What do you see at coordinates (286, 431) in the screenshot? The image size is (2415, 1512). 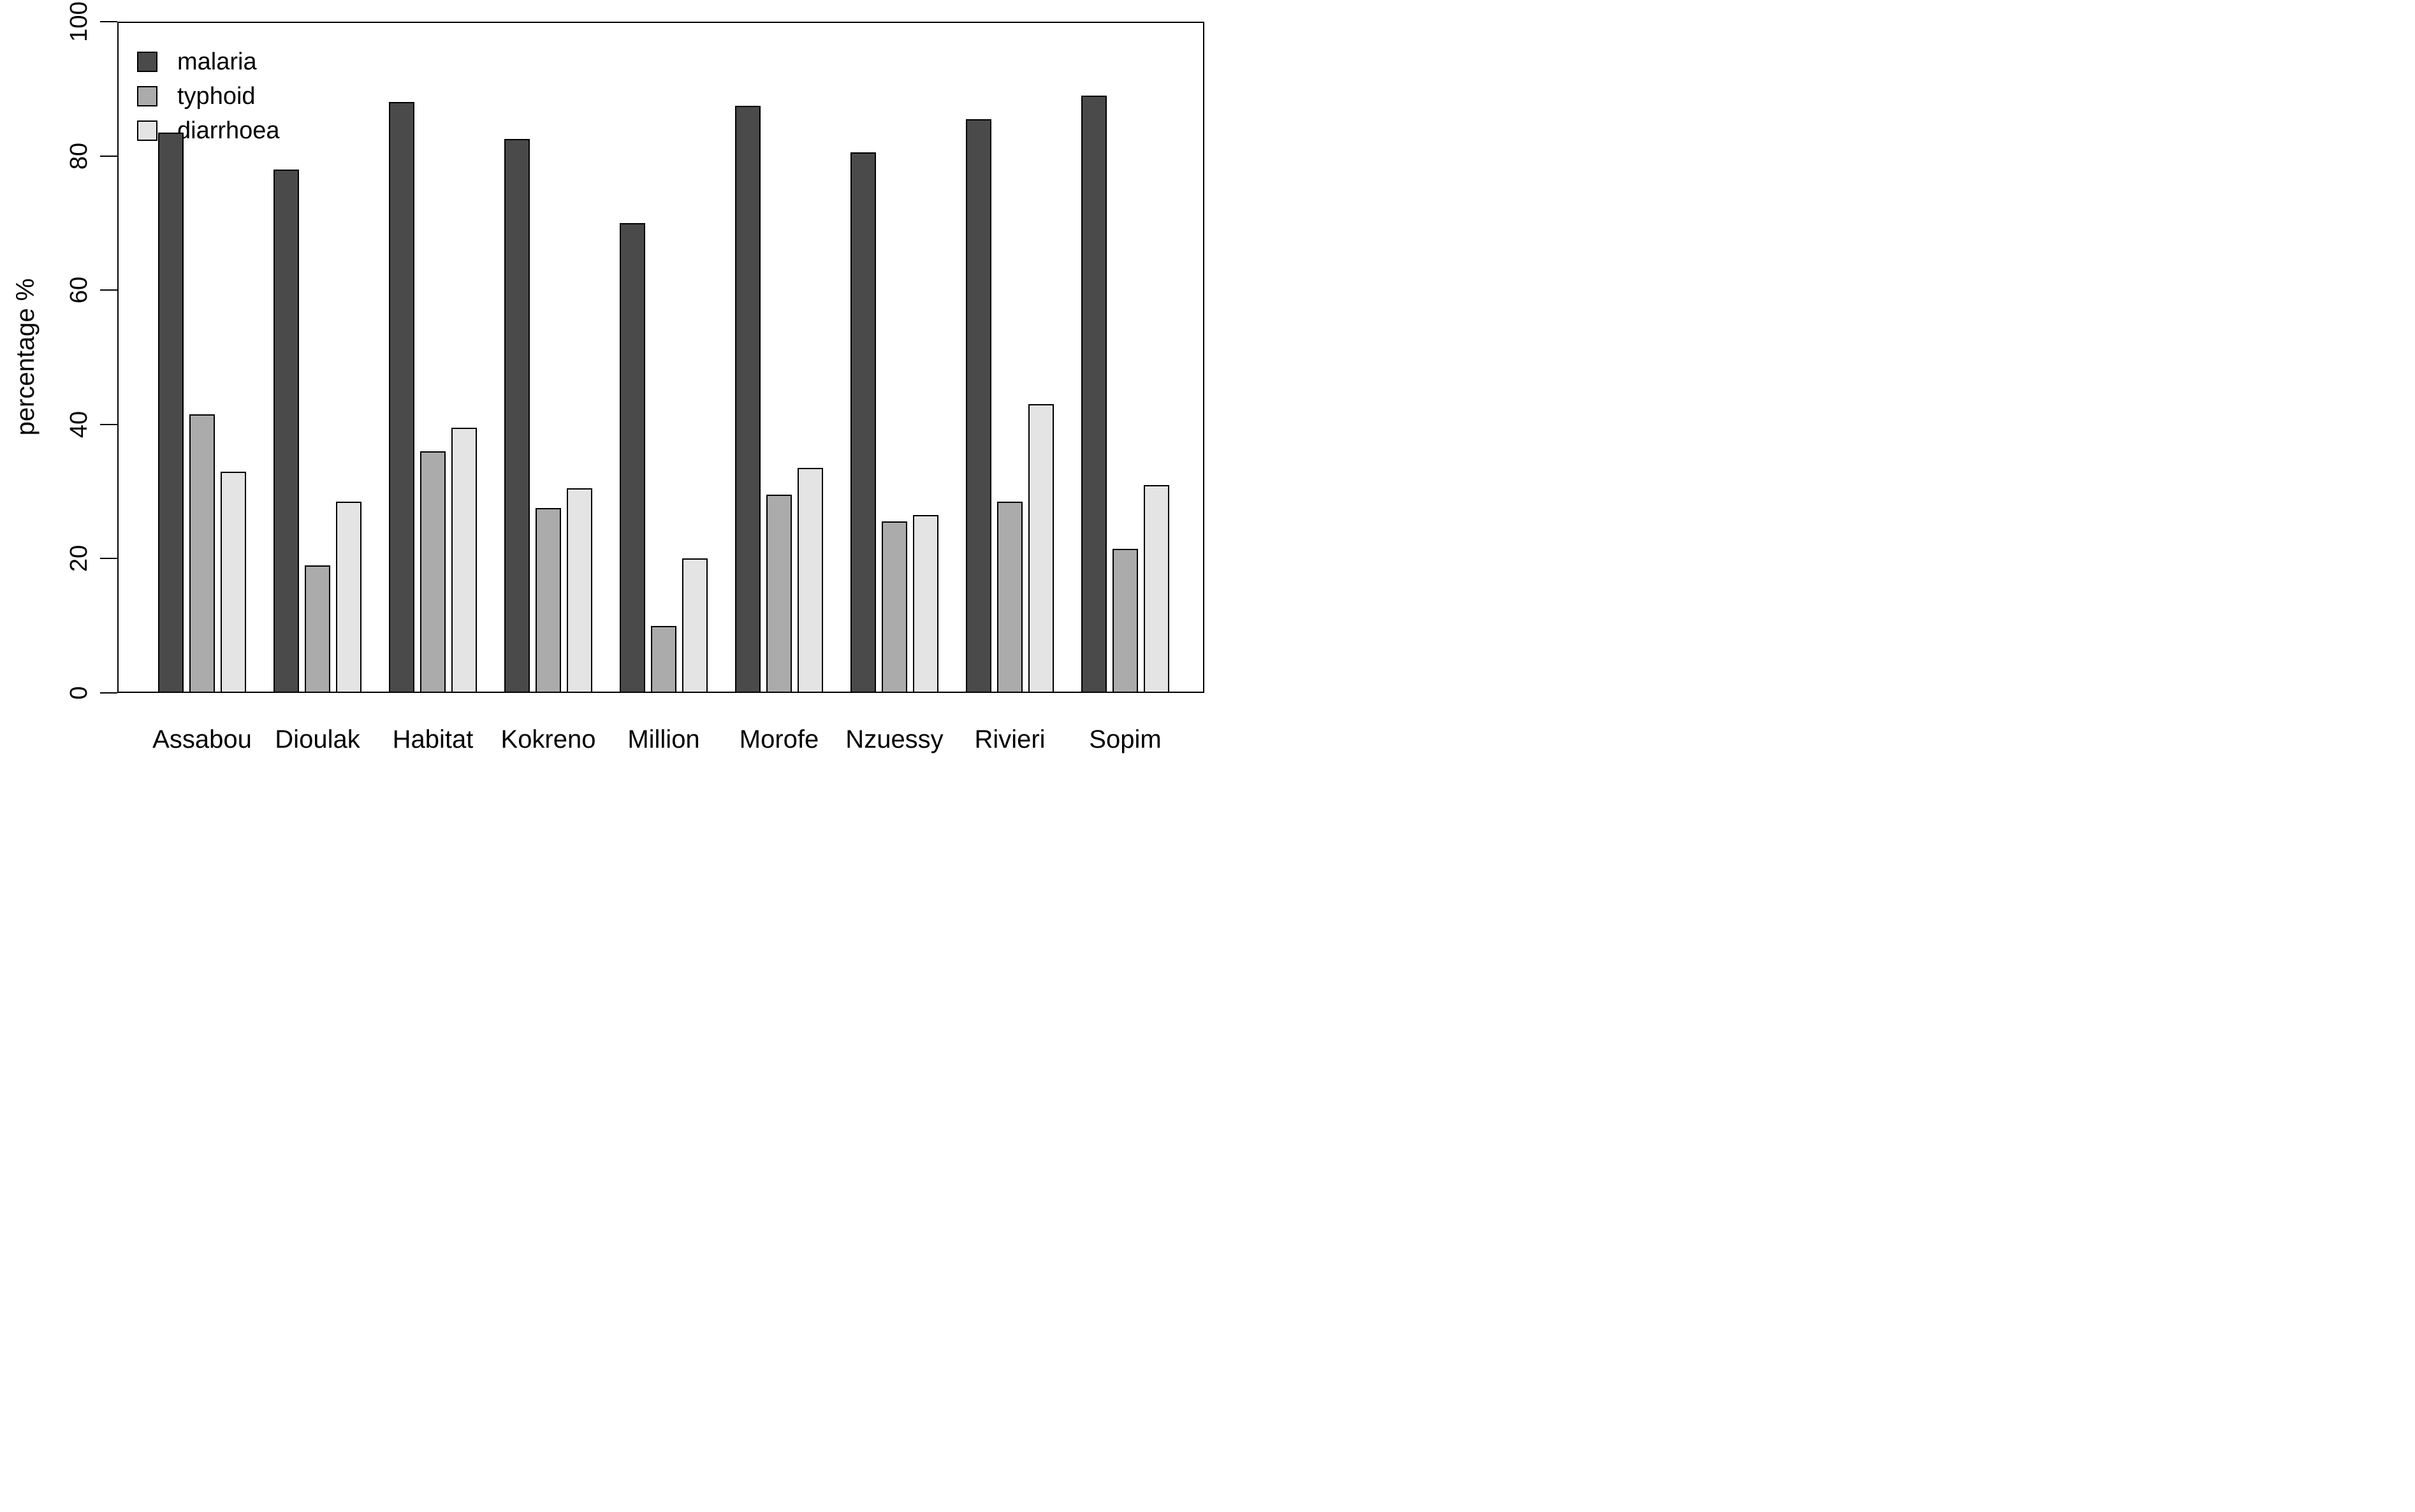 I see `bar-malaria-dioulak` at bounding box center [286, 431].